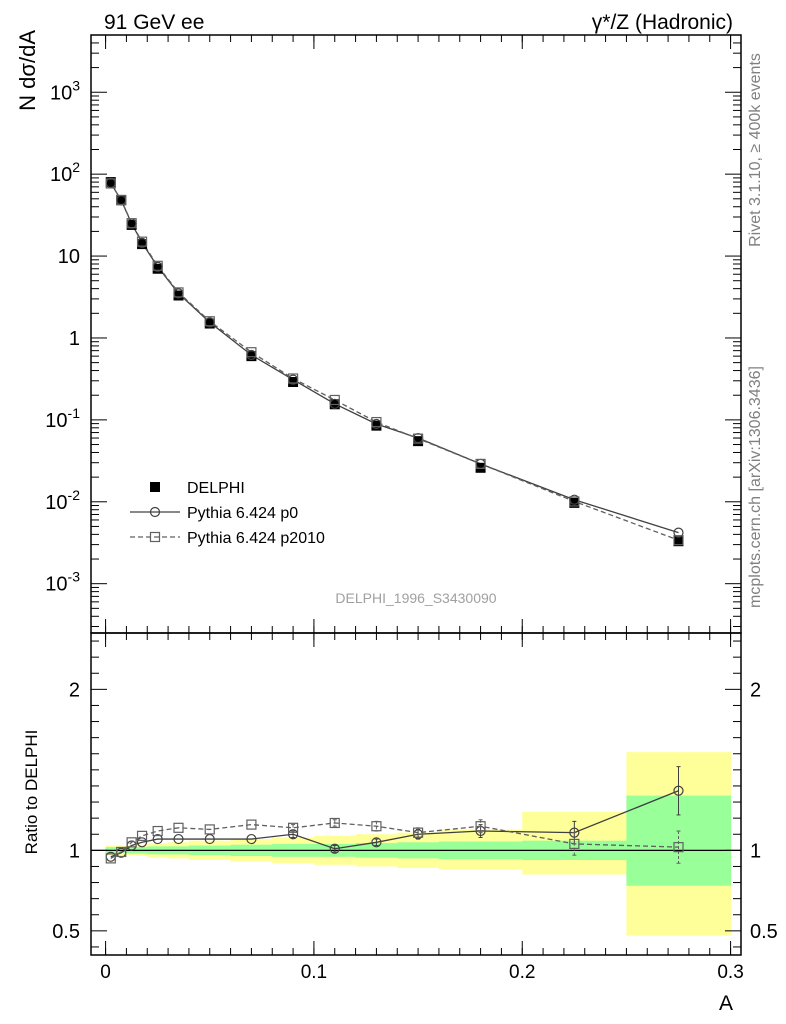  I want to click on y-tick-exponent: -2, so click(74, 495).